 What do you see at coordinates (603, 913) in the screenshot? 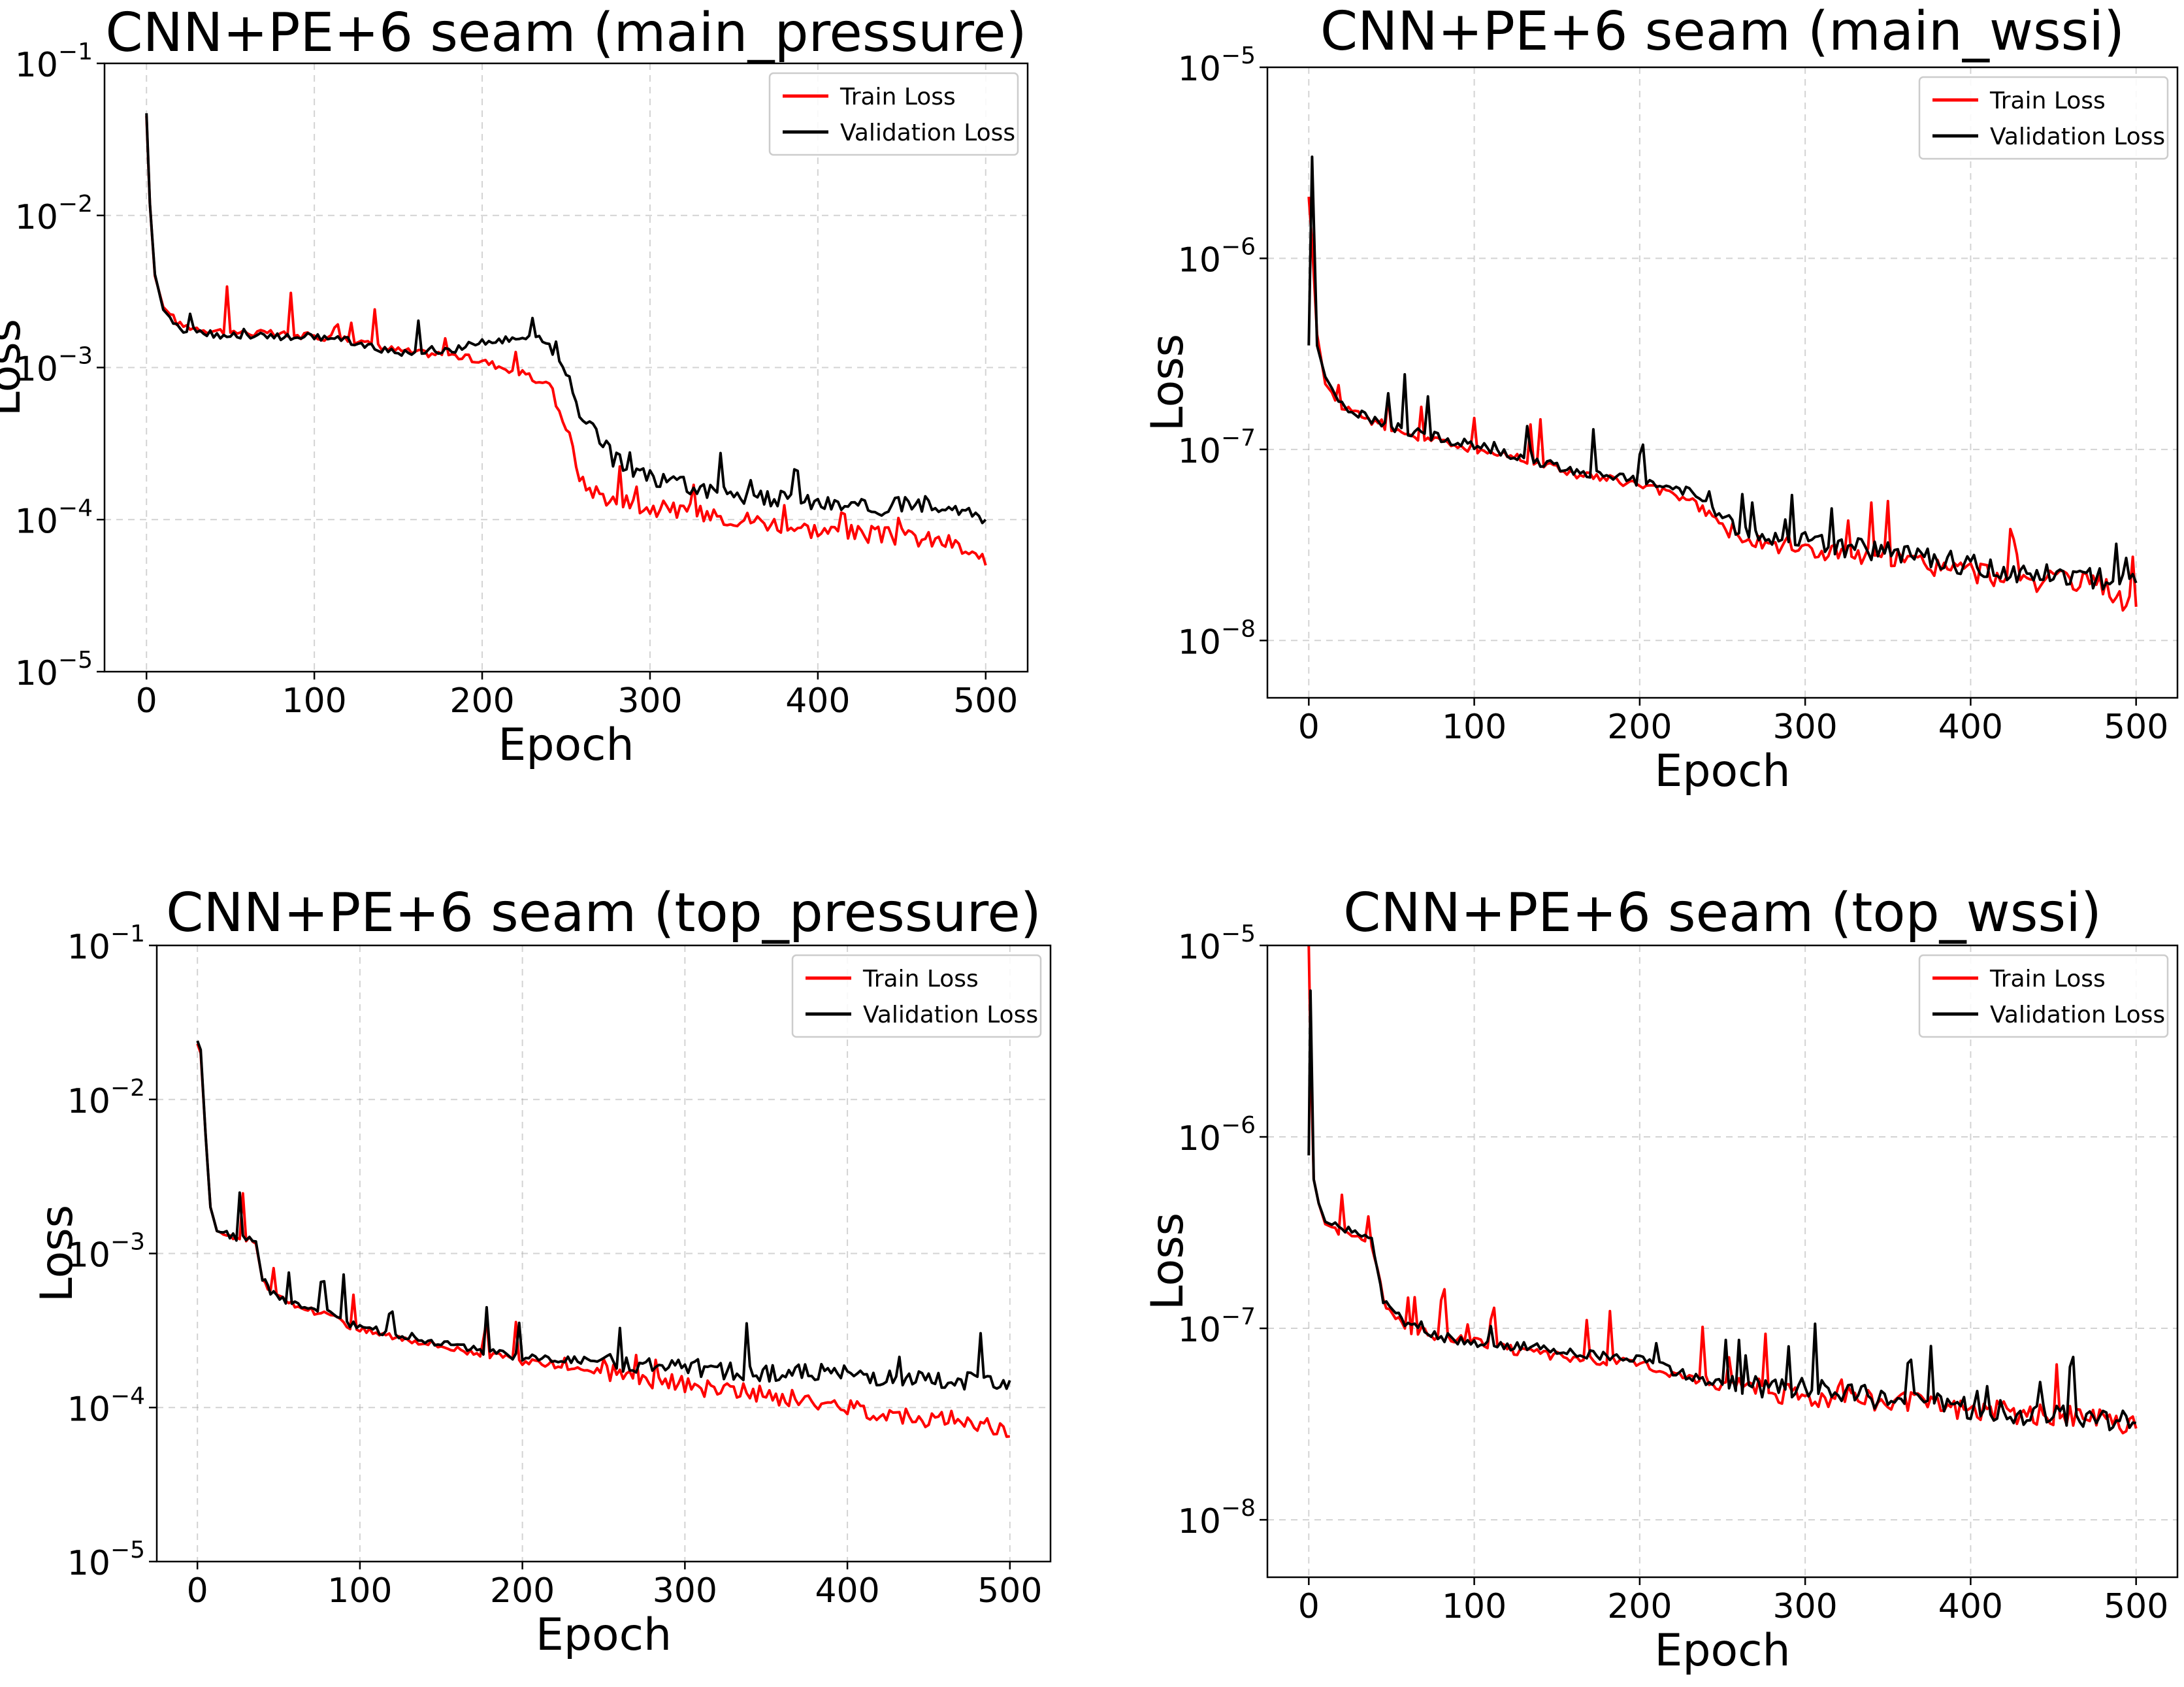
I see `chart-title: CNN+PE+6 seam (top_pressure)` at bounding box center [603, 913].